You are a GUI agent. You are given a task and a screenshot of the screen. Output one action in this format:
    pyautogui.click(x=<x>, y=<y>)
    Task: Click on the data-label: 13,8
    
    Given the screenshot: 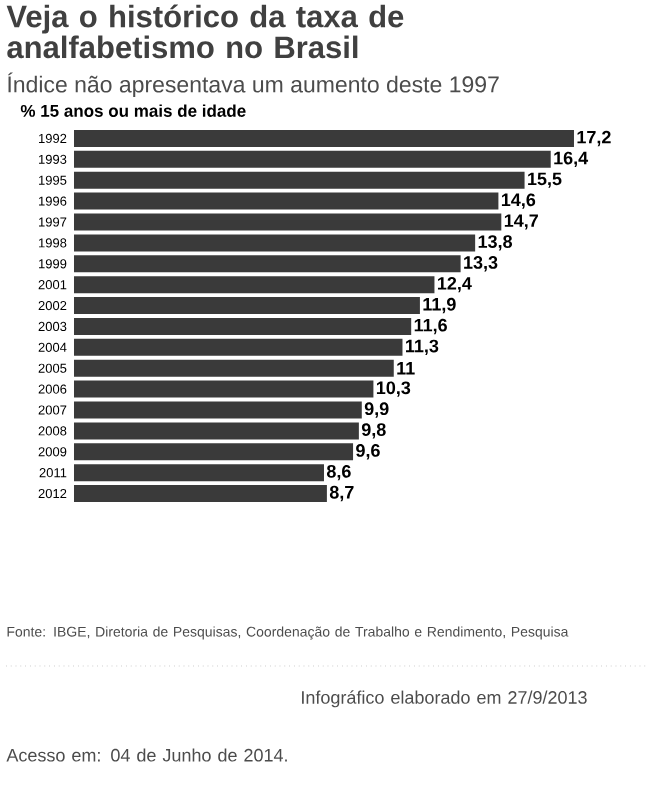 What is the action you would take?
    pyautogui.click(x=495, y=243)
    